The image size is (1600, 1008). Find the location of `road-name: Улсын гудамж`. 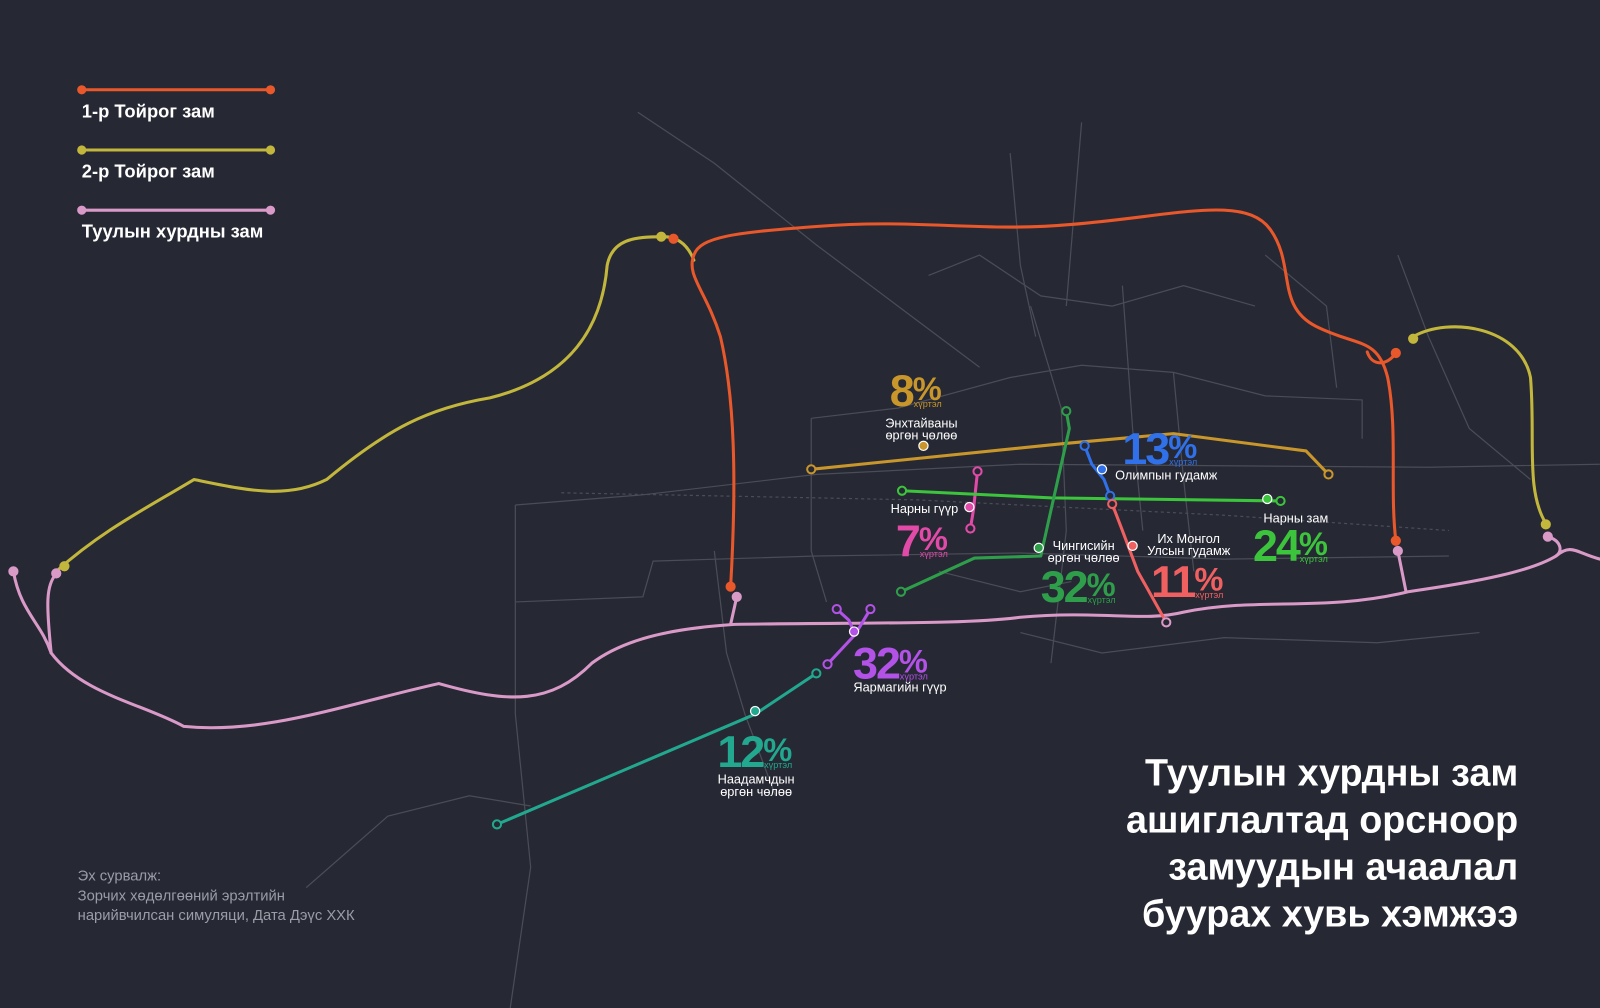

road-name: Улсын гудамж is located at coordinates (1189, 550).